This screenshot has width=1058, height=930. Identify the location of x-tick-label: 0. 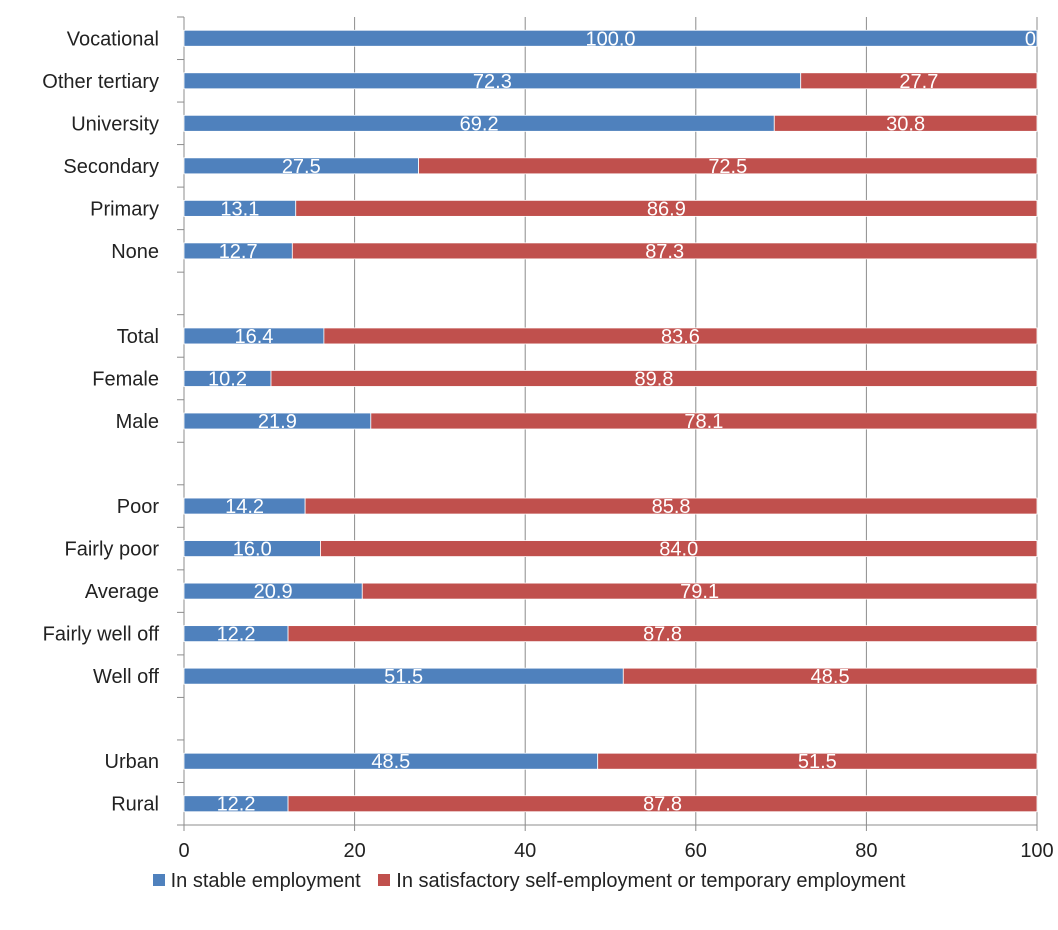
(183, 851).